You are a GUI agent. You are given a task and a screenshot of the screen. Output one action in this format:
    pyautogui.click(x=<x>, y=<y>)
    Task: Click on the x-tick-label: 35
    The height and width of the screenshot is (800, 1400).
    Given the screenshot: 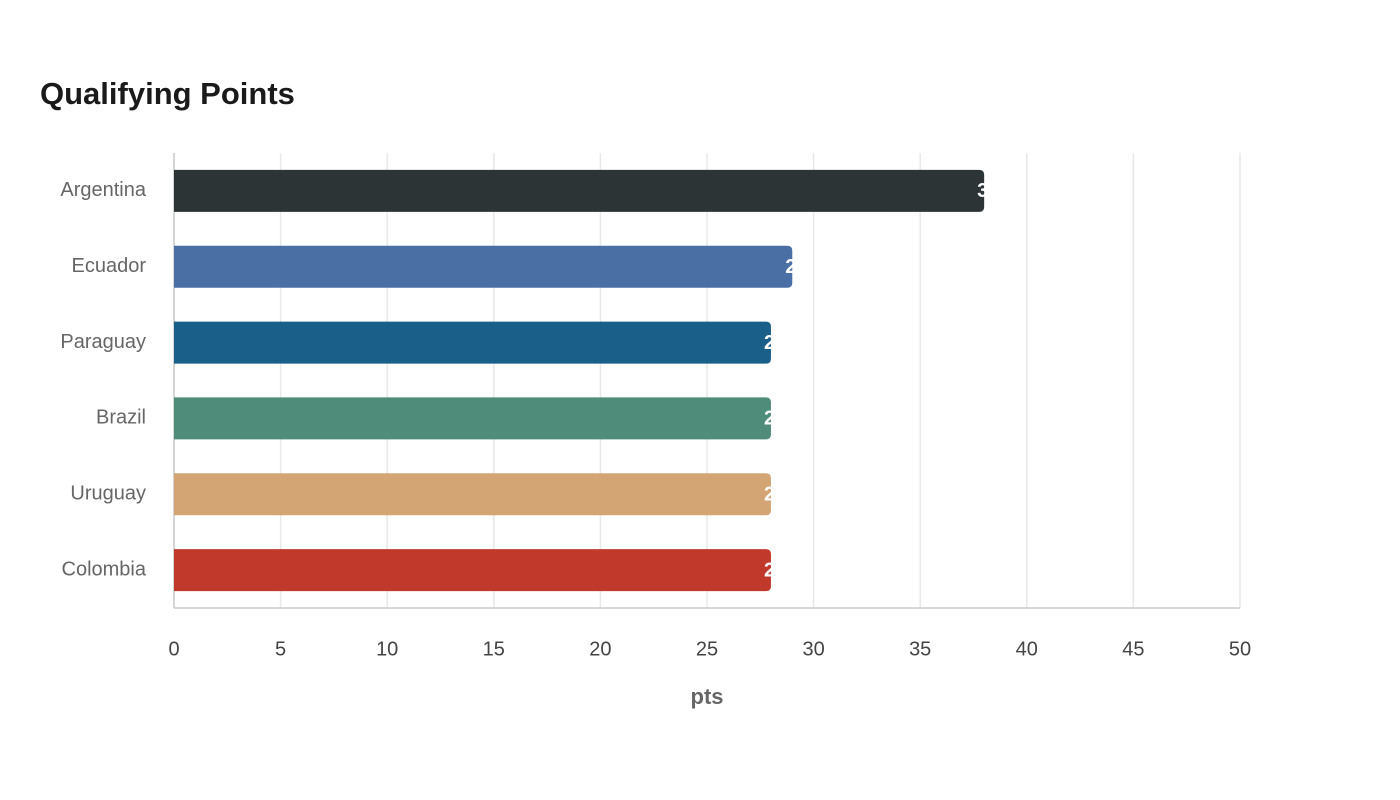 What is the action you would take?
    pyautogui.click(x=920, y=649)
    